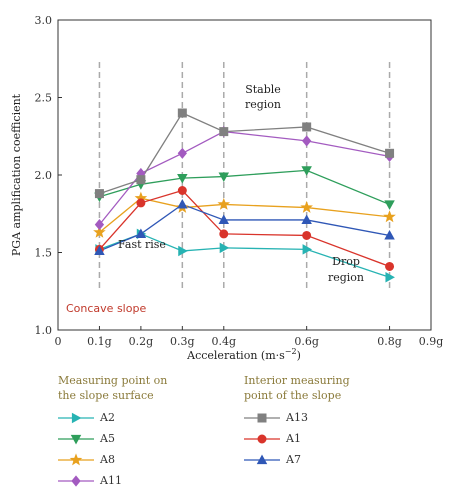 This screenshot has height=500, width=459. What do you see at coordinates (263, 104) in the screenshot?
I see `annotation-stable-line2: region` at bounding box center [263, 104].